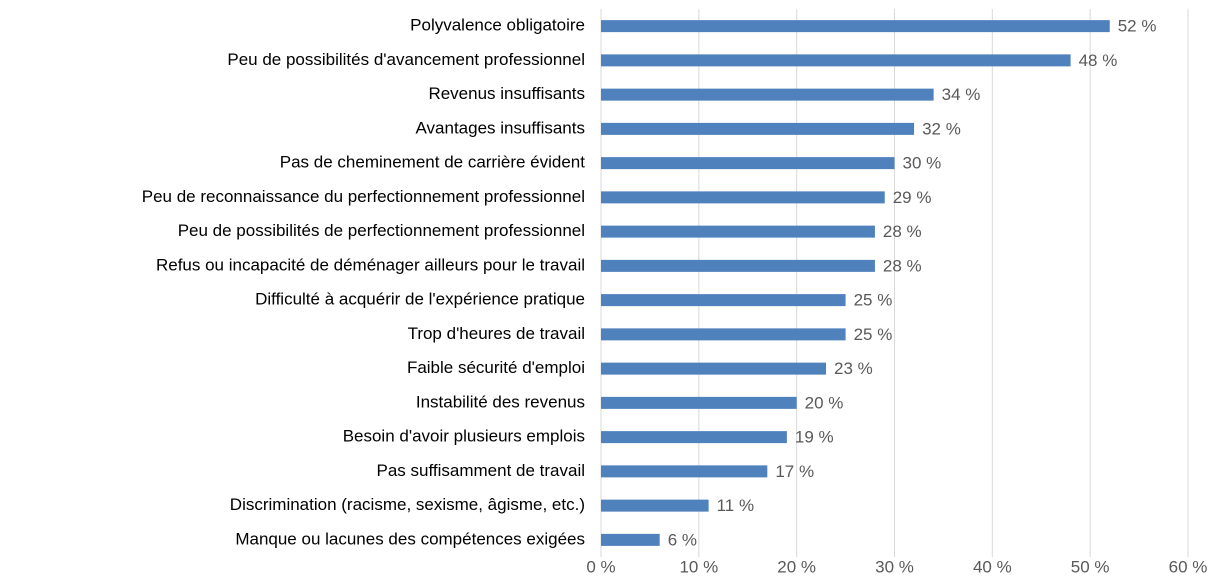  Describe the element at coordinates (497, 25) in the screenshot. I see `category-label: Polyvalence obligatoire` at that location.